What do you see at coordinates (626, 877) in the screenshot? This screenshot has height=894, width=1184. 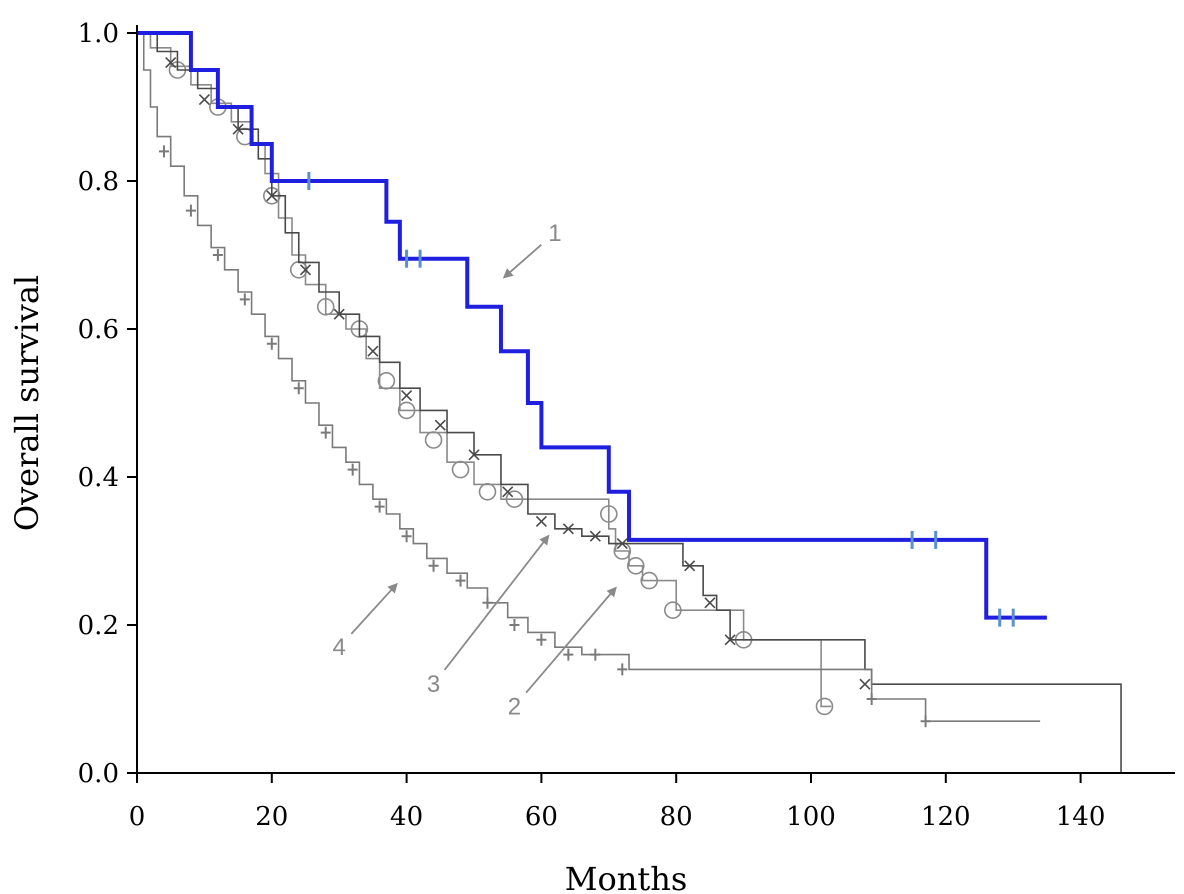 I see `x-axis-label: Months` at bounding box center [626, 877].